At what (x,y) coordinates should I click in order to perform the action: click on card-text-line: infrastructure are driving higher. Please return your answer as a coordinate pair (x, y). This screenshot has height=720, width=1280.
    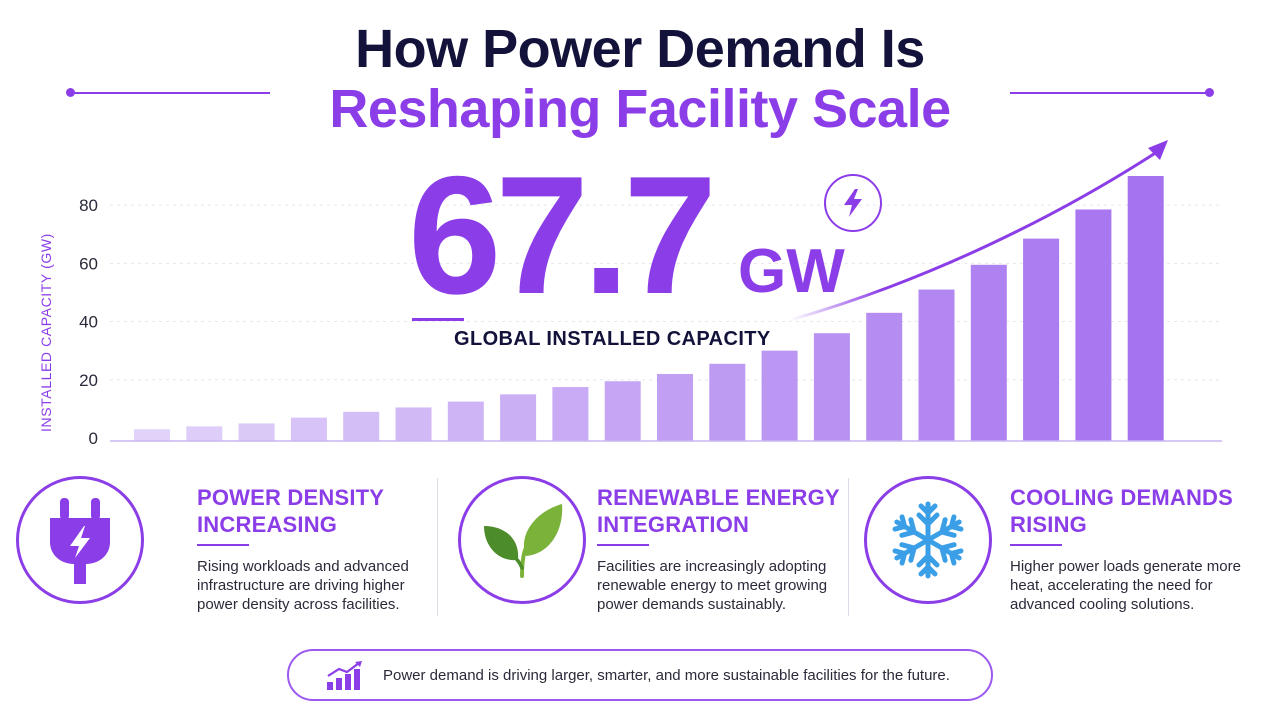
    Looking at the image, I should click on (301, 585).